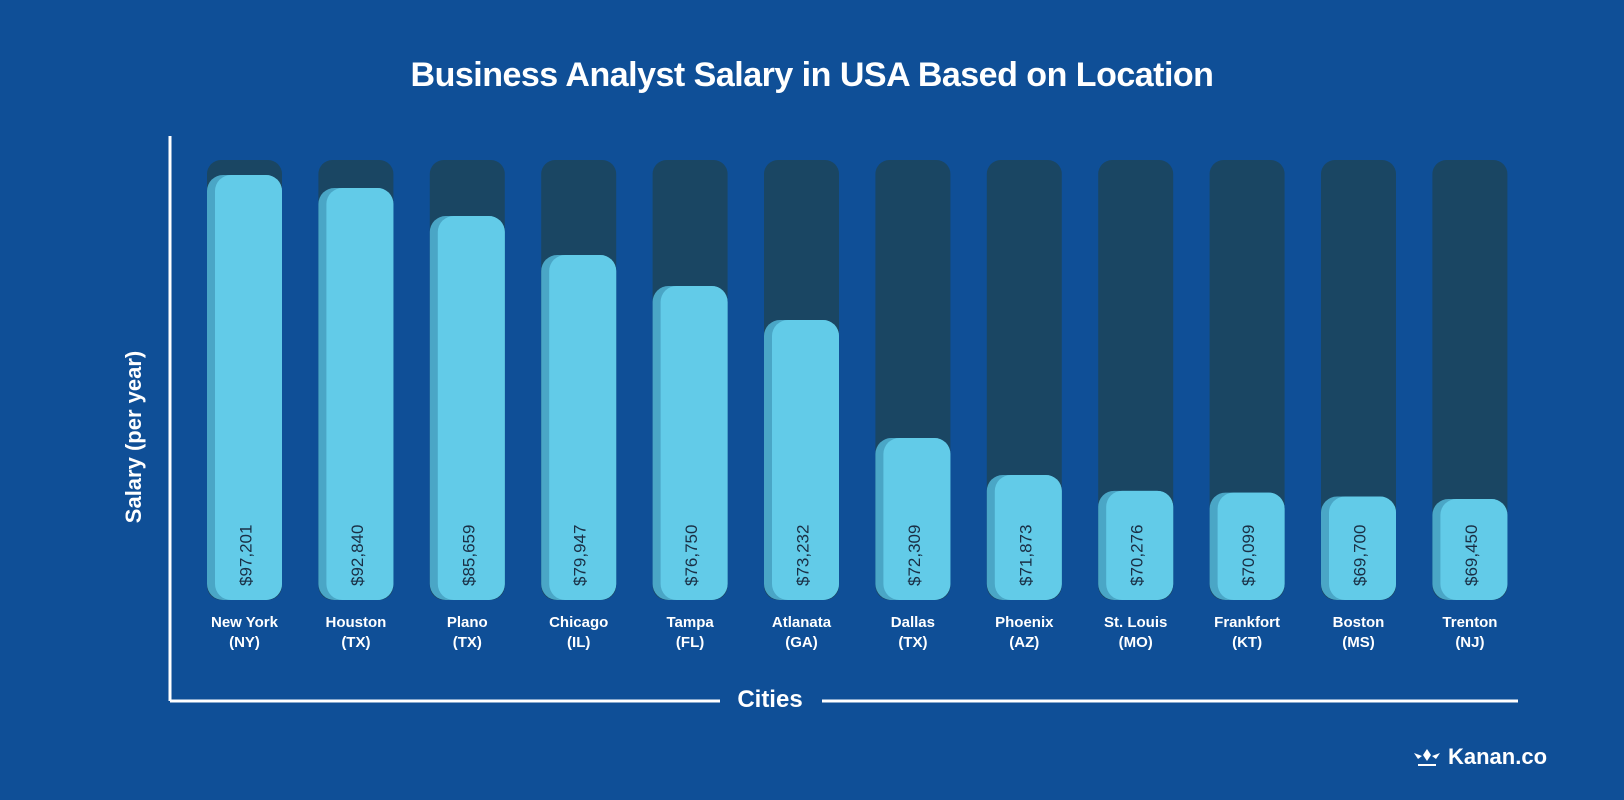 This screenshot has width=1624, height=800. What do you see at coordinates (245, 622) in the screenshot?
I see `category-label: New York` at bounding box center [245, 622].